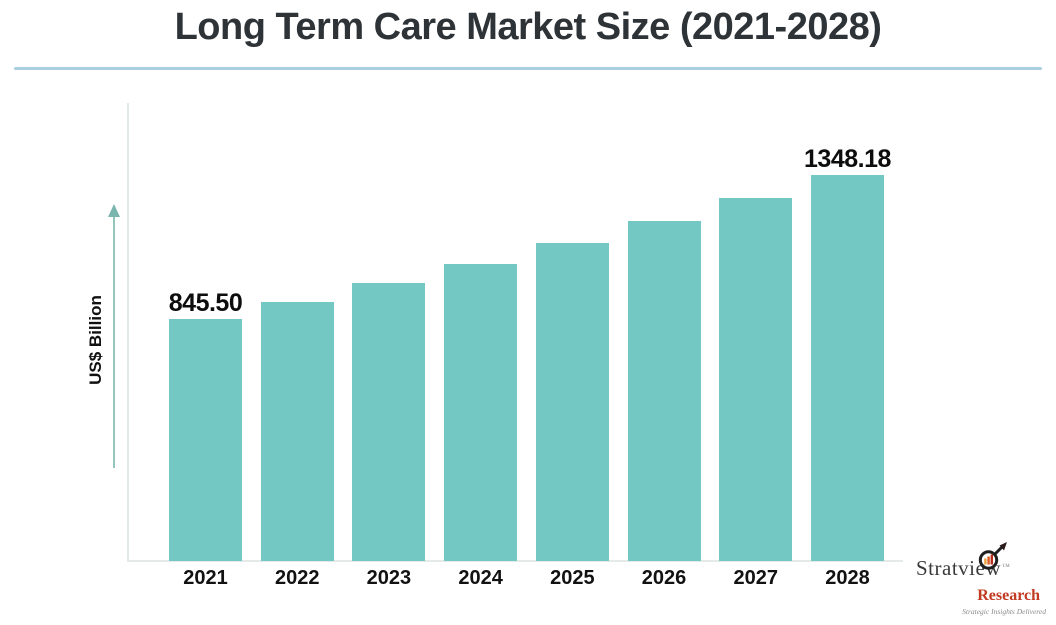 The image size is (1056, 625). I want to click on bar-2025, so click(572, 402).